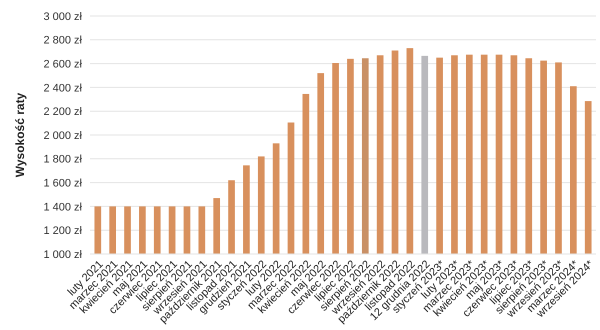 This screenshot has height=330, width=600. I want to click on y-tick-label: 3 000 zł, so click(63, 16).